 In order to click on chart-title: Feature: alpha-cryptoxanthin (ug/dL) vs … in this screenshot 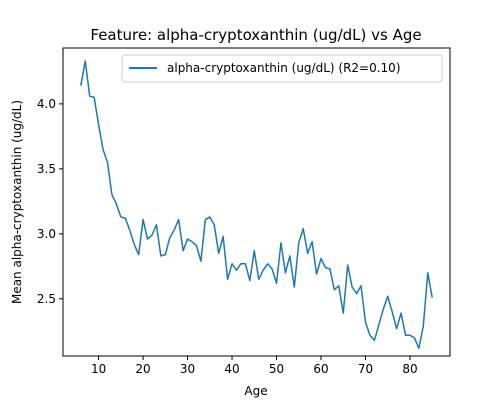, I will do `click(255, 35)`.